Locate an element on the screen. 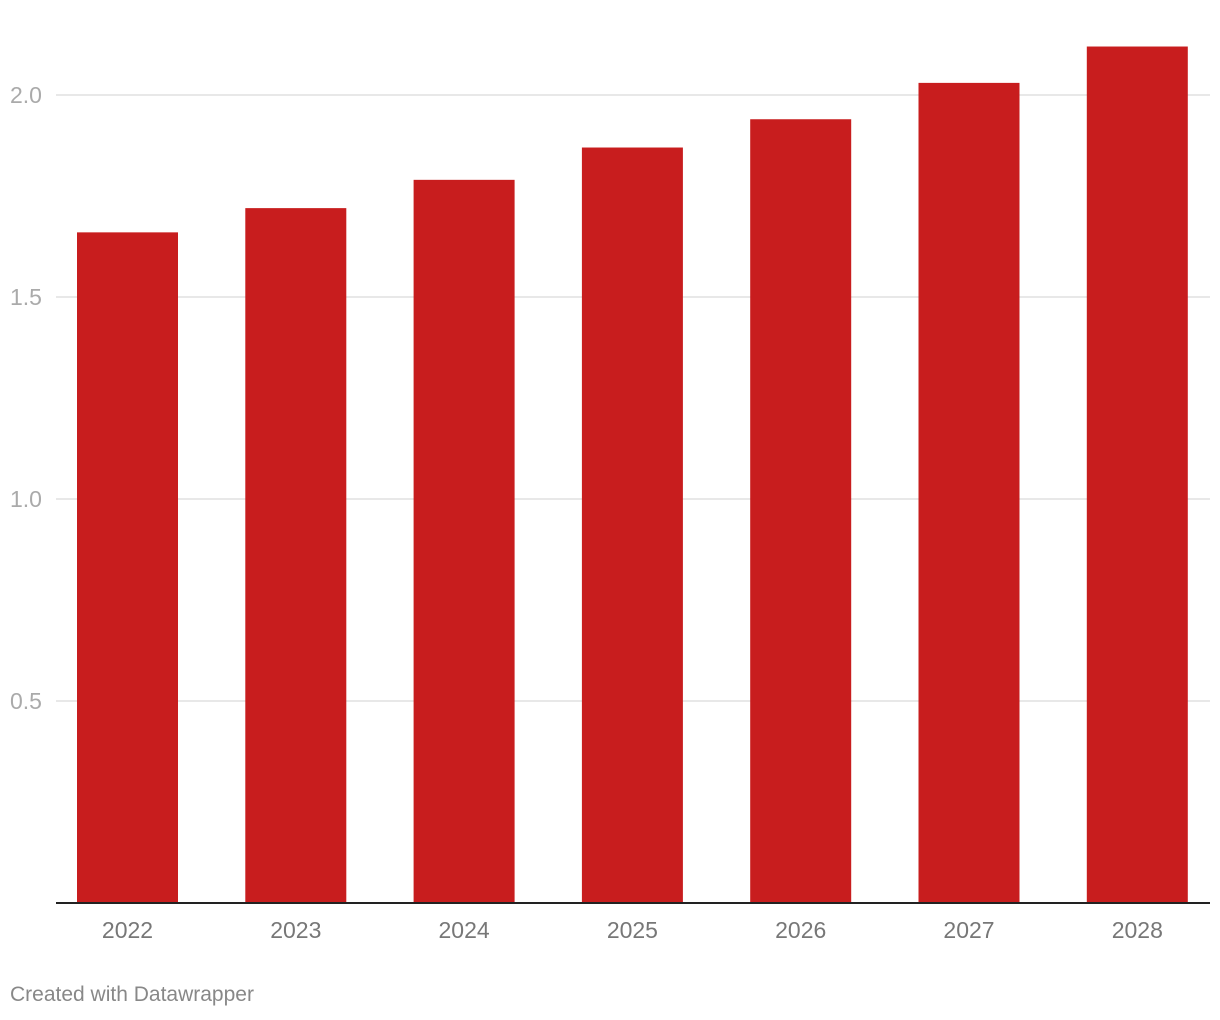 Image resolution: width=1220 pixels, height=1020 pixels. x-tick-label: 2022 is located at coordinates (127, 930).